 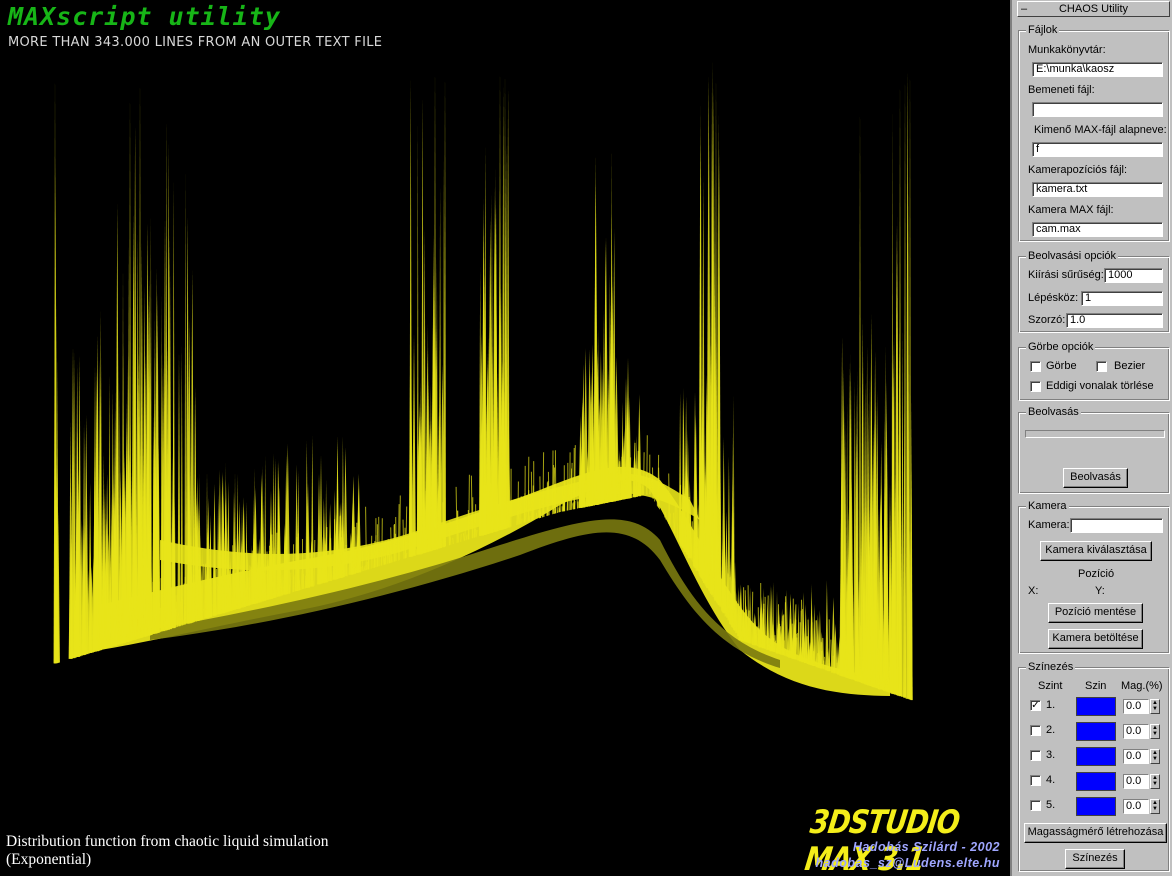 I want to click on output-basename-field: f, so click(x=1097, y=149).